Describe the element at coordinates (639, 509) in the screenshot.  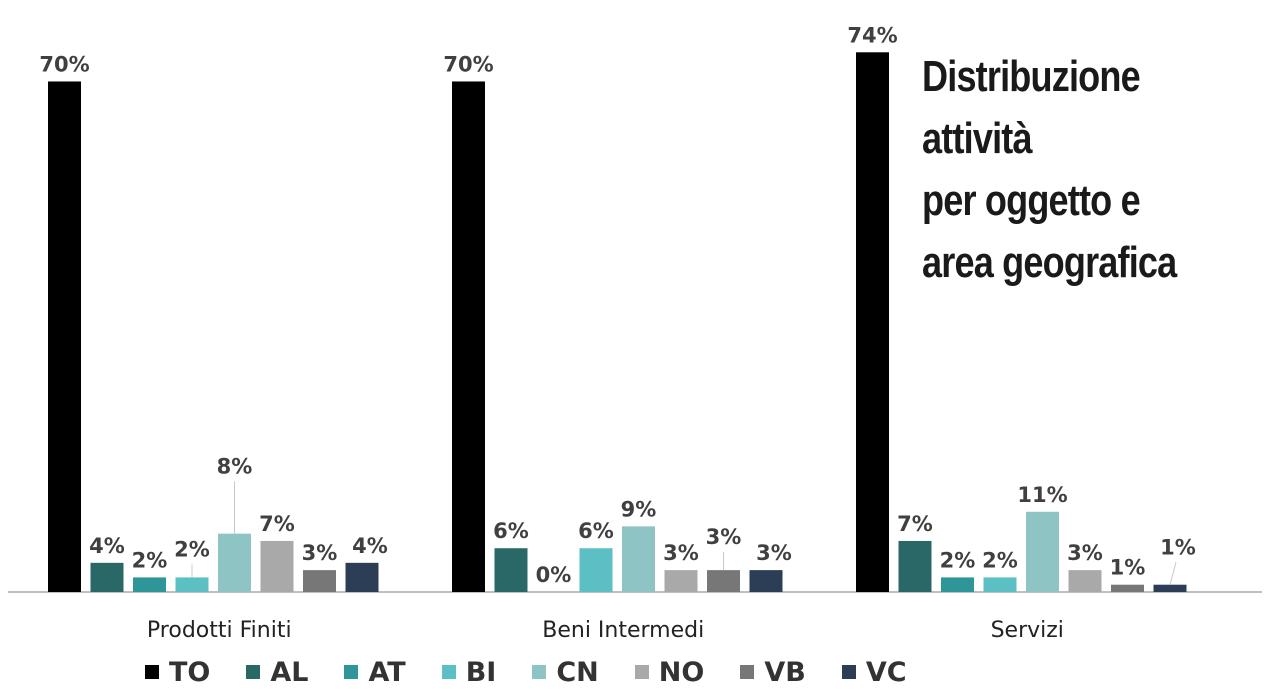
I see `data-label-CN-1: 9%` at that location.